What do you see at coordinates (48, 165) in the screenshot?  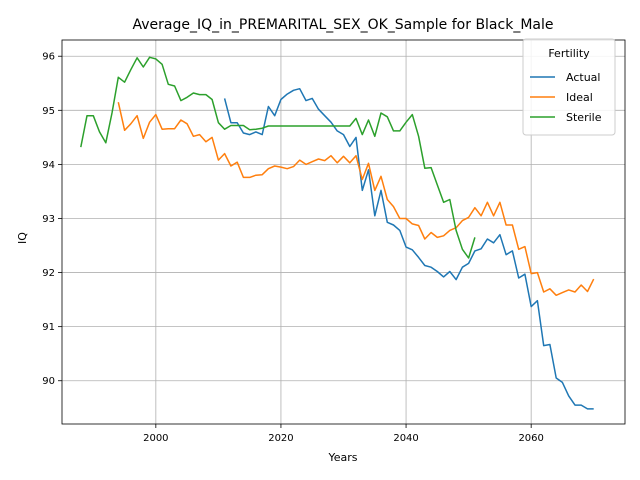 I see `y-tick-label: 94` at bounding box center [48, 165].